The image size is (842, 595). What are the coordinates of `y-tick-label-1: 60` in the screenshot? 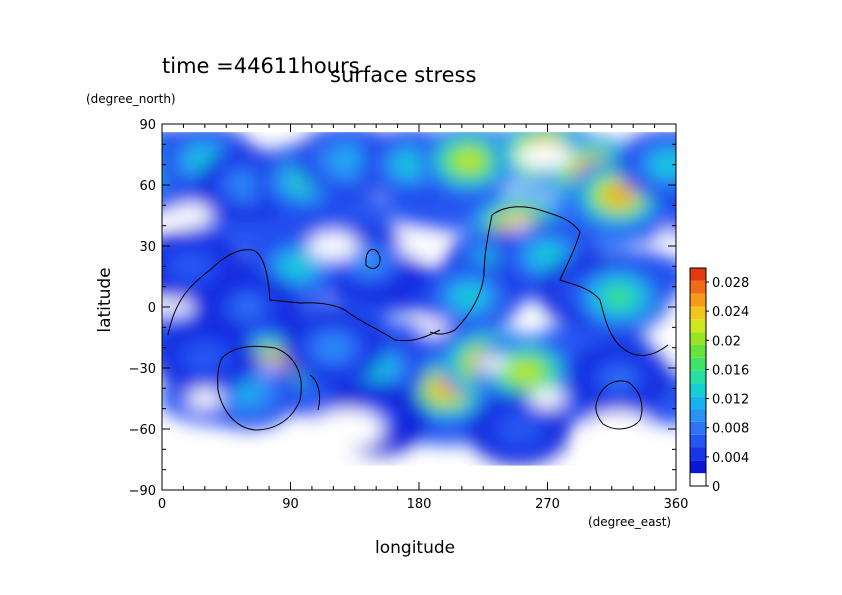 It's located at (147, 186).